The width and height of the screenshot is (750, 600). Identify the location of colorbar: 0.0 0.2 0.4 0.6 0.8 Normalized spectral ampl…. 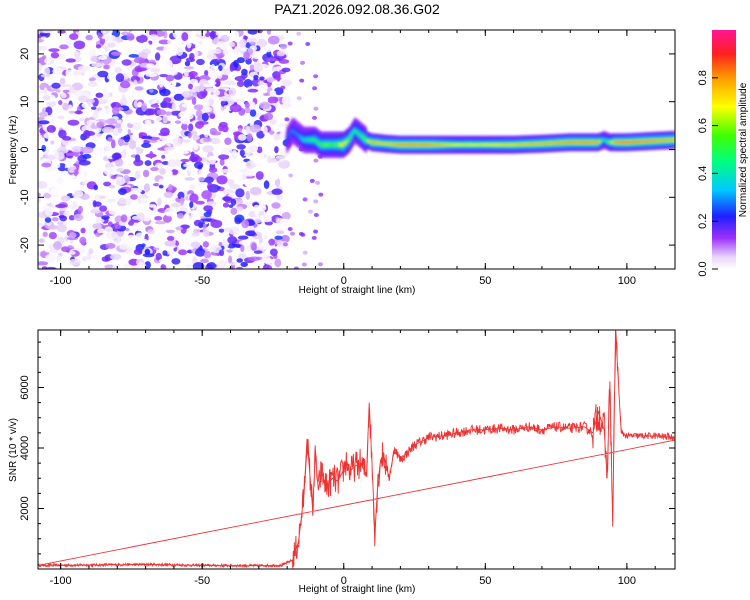
(723, 153).